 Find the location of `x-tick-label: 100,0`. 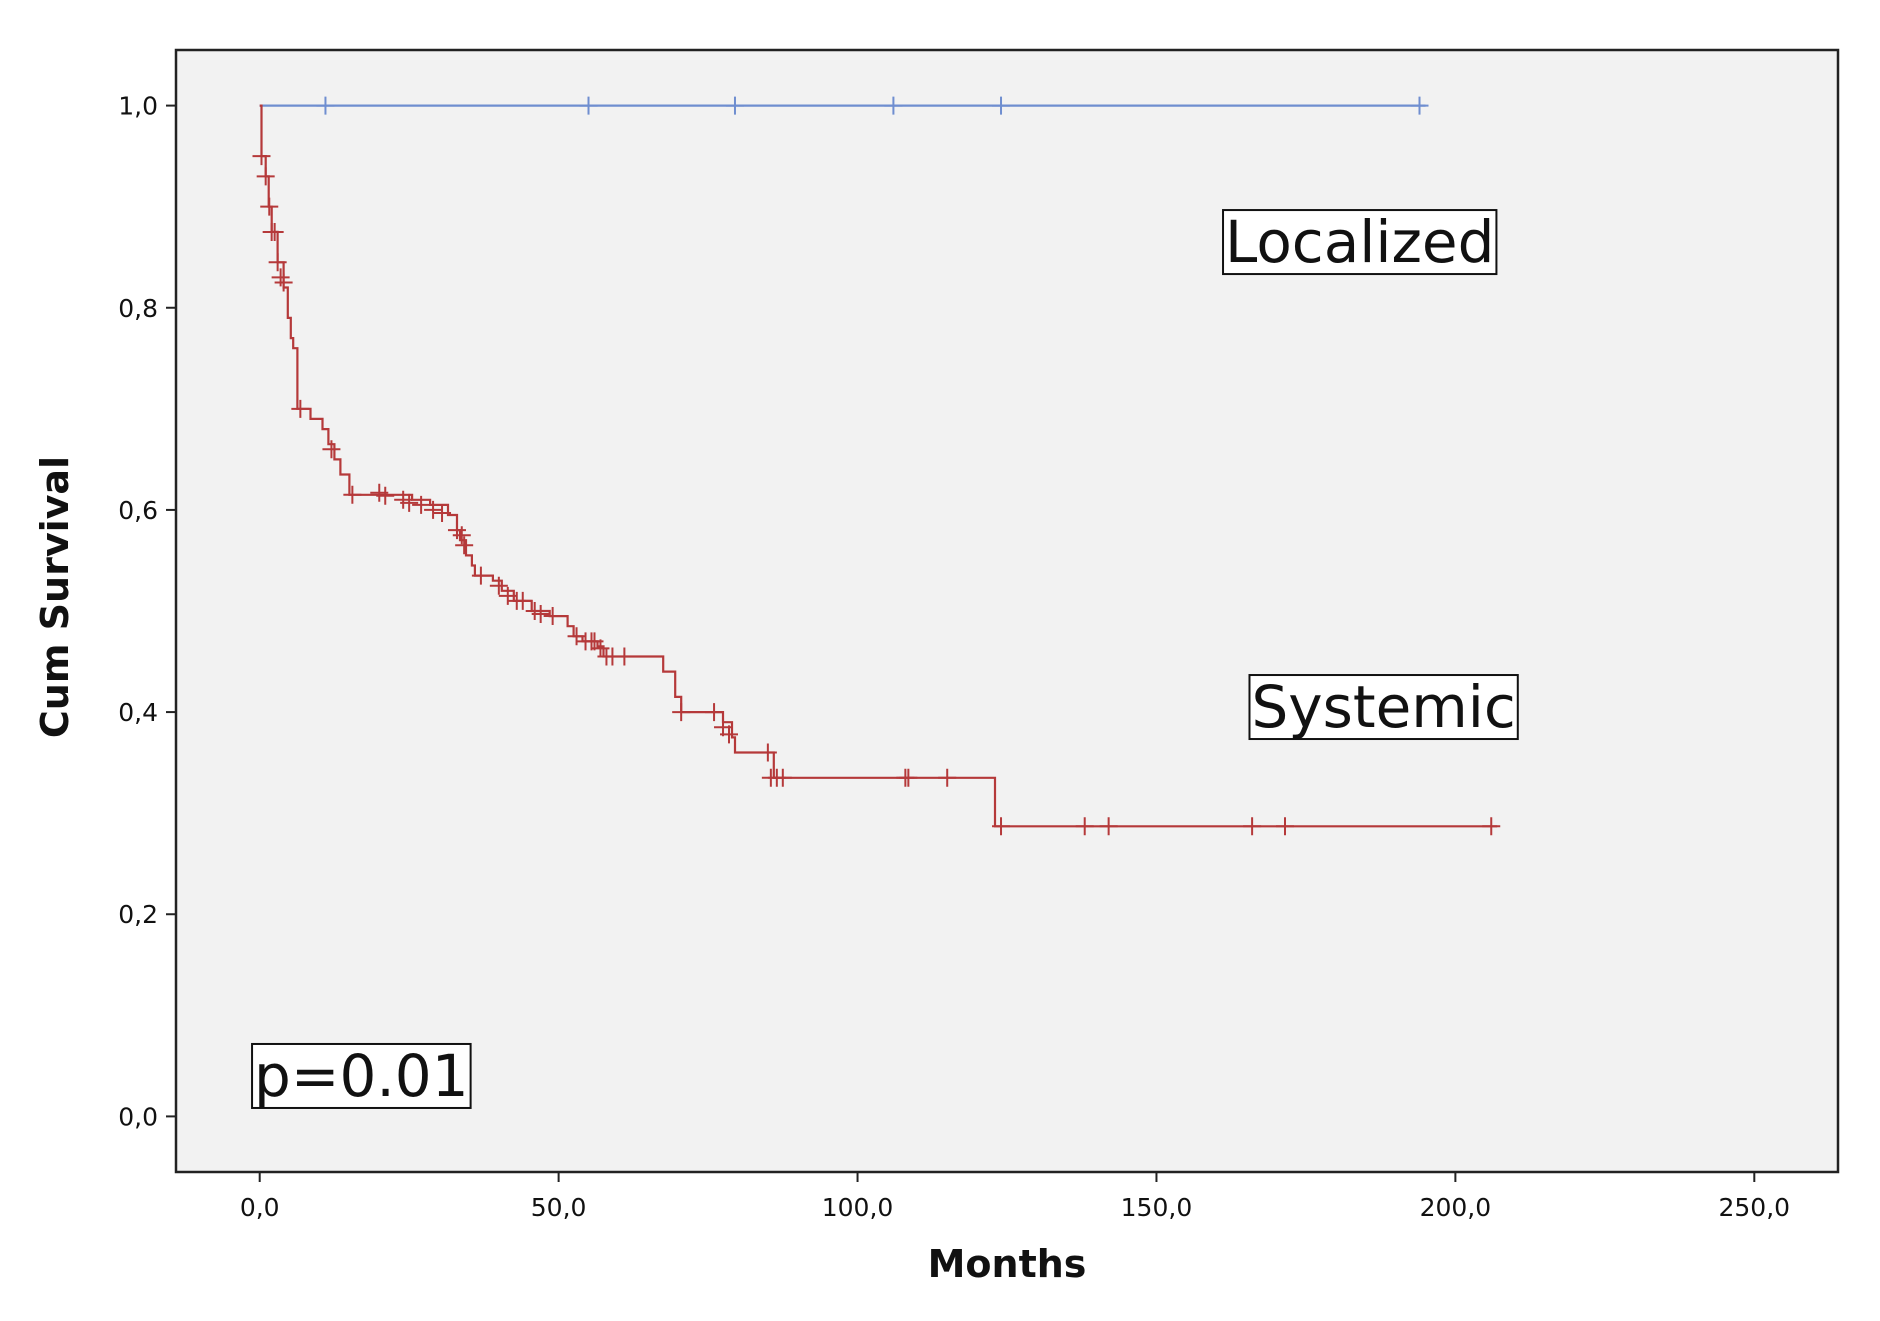

x-tick-label: 100,0 is located at coordinates (858, 1207).